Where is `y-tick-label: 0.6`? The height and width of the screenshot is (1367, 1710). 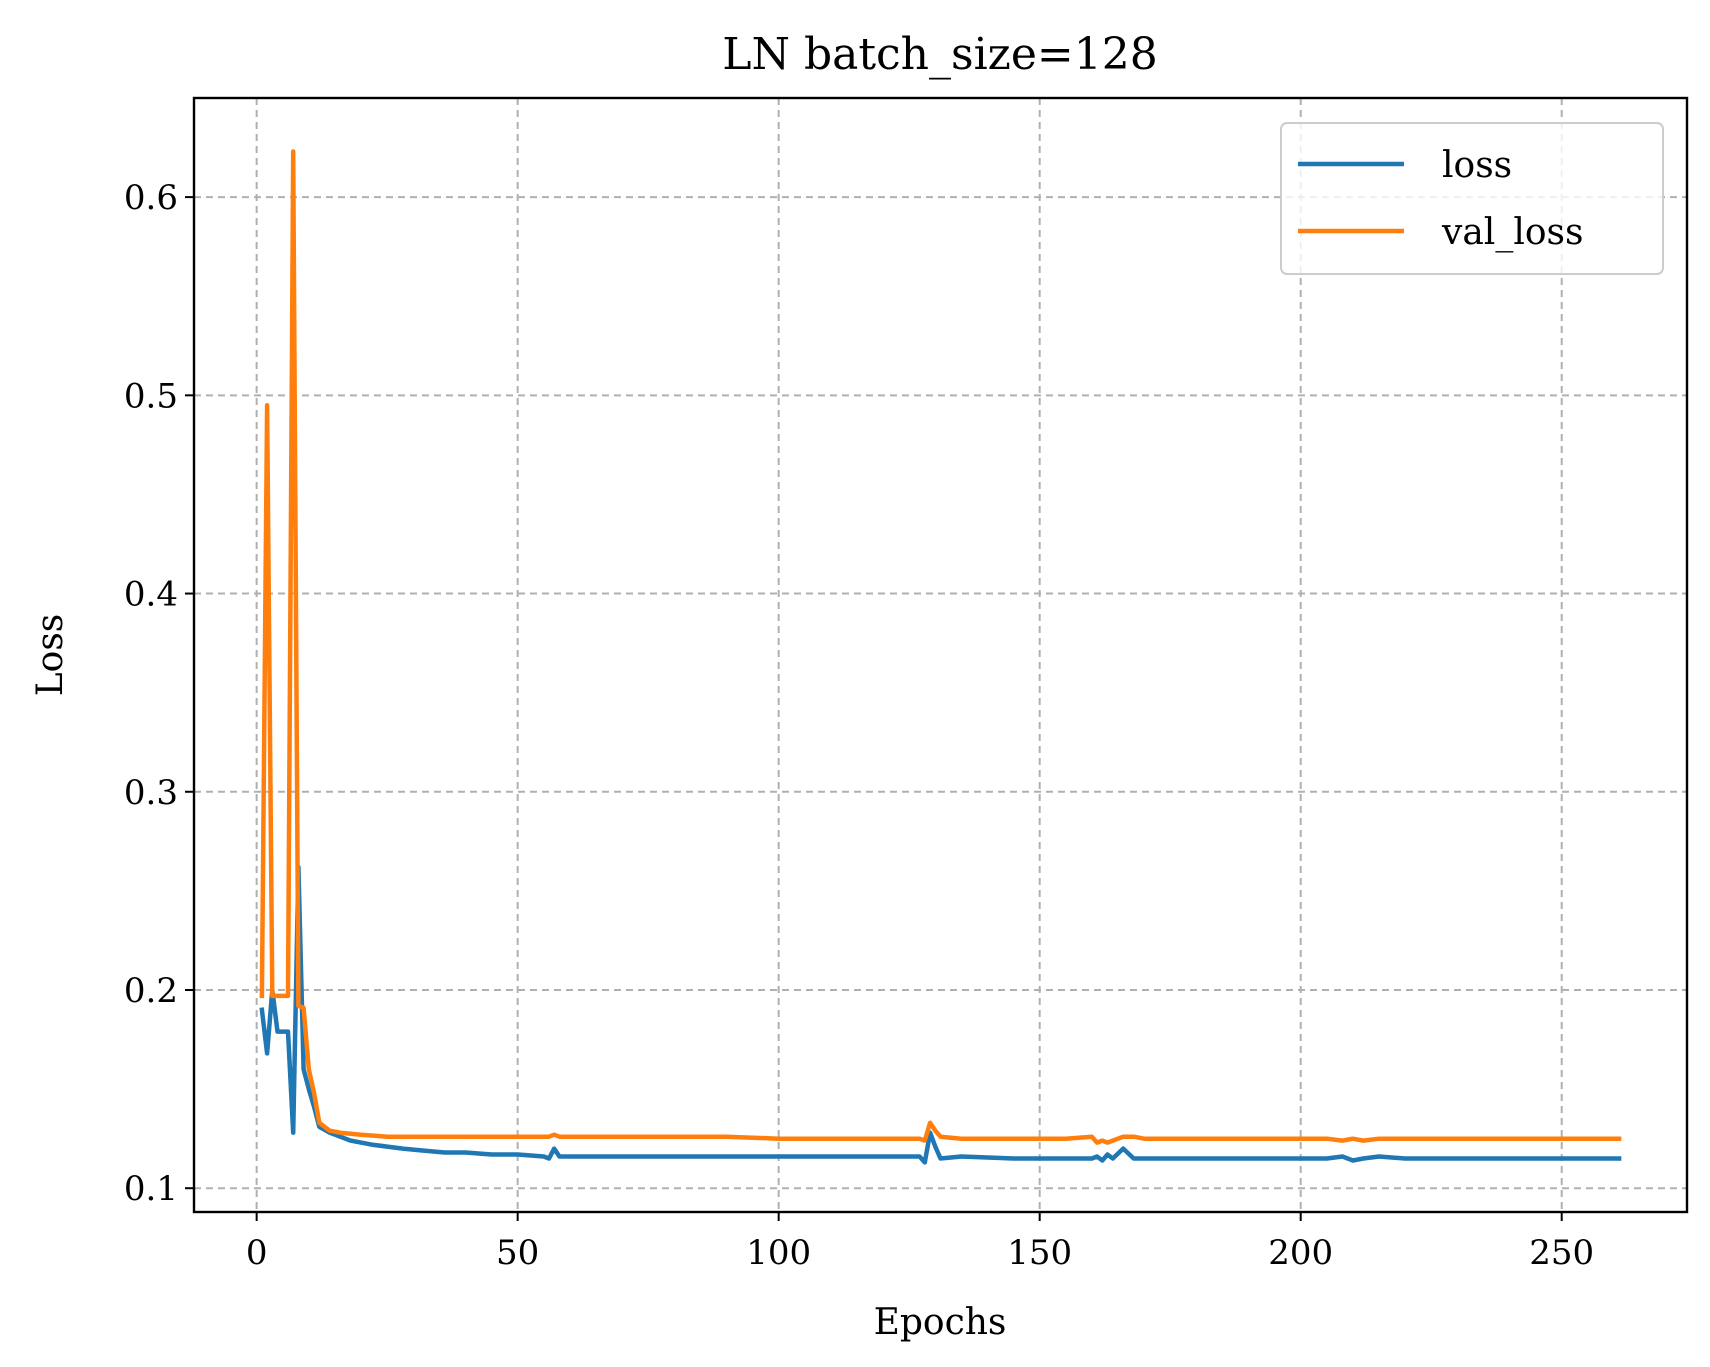 y-tick-label: 0.6 is located at coordinates (151, 198).